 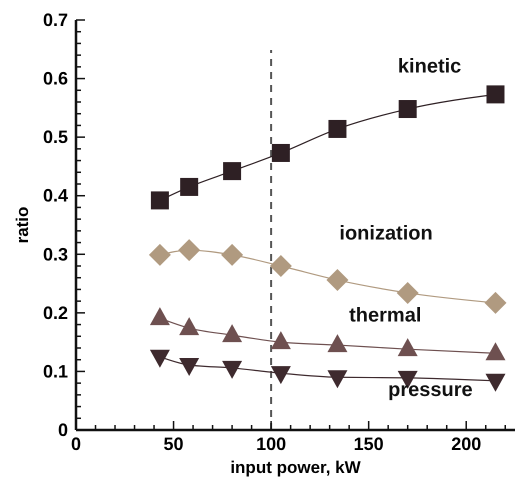 I want to click on x-tick-label: 0, so click(x=76, y=444).